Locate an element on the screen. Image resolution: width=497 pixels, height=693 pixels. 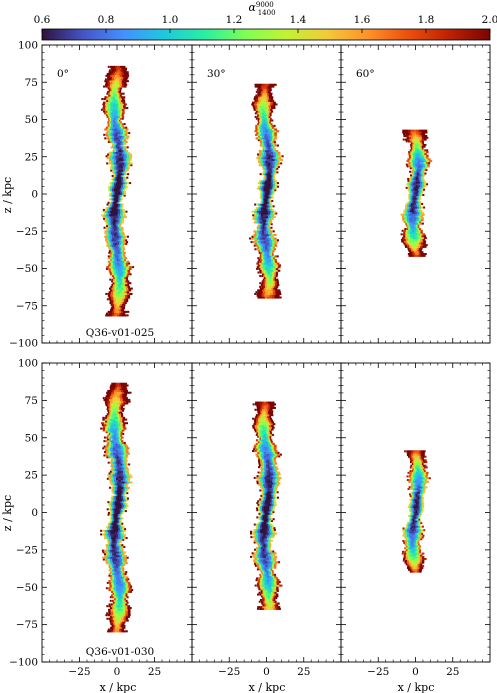
colorbar-tick: 1.0 is located at coordinates (170, 23).